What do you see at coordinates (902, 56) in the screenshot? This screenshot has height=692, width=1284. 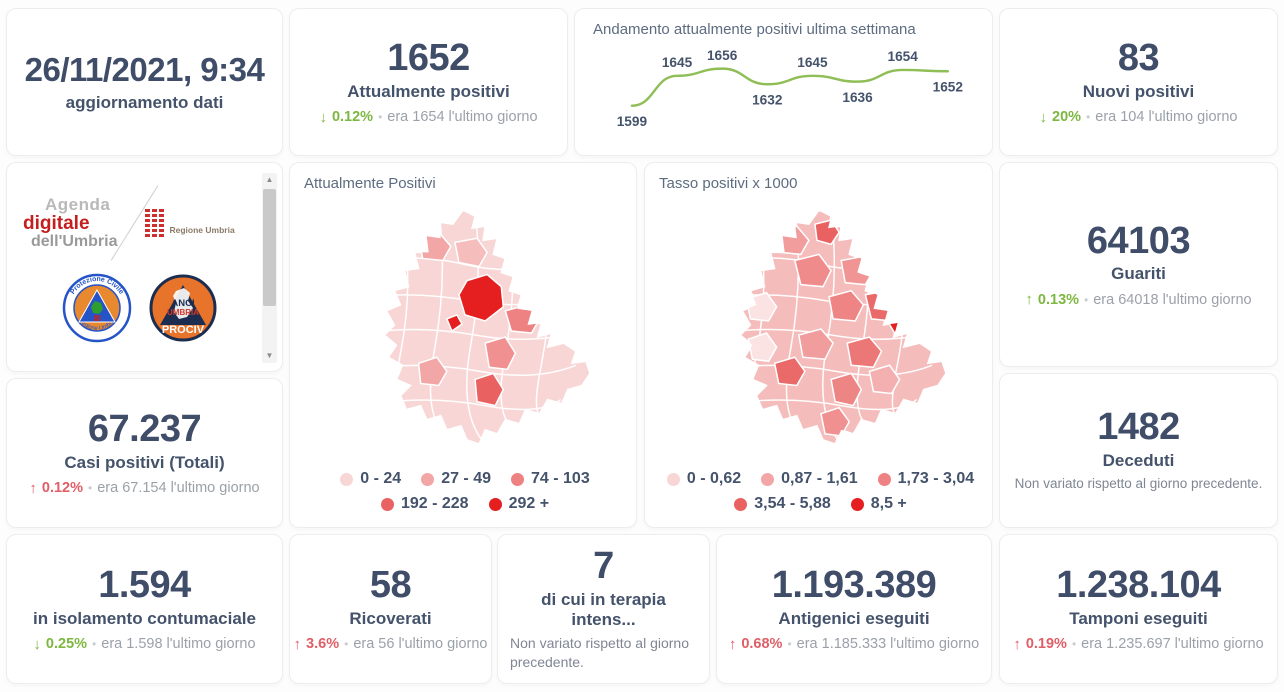 I see `svg-text: 1654` at bounding box center [902, 56].